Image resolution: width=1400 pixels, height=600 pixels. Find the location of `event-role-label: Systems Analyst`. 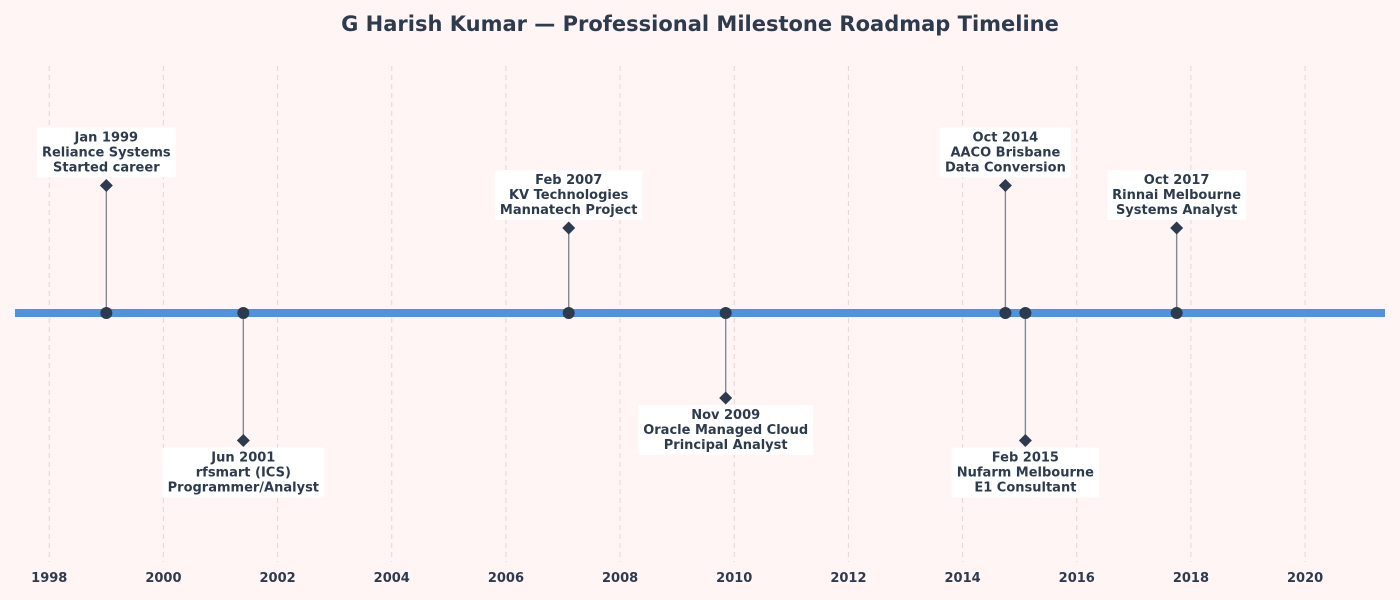

event-role-label: Systems Analyst is located at coordinates (1176, 210).